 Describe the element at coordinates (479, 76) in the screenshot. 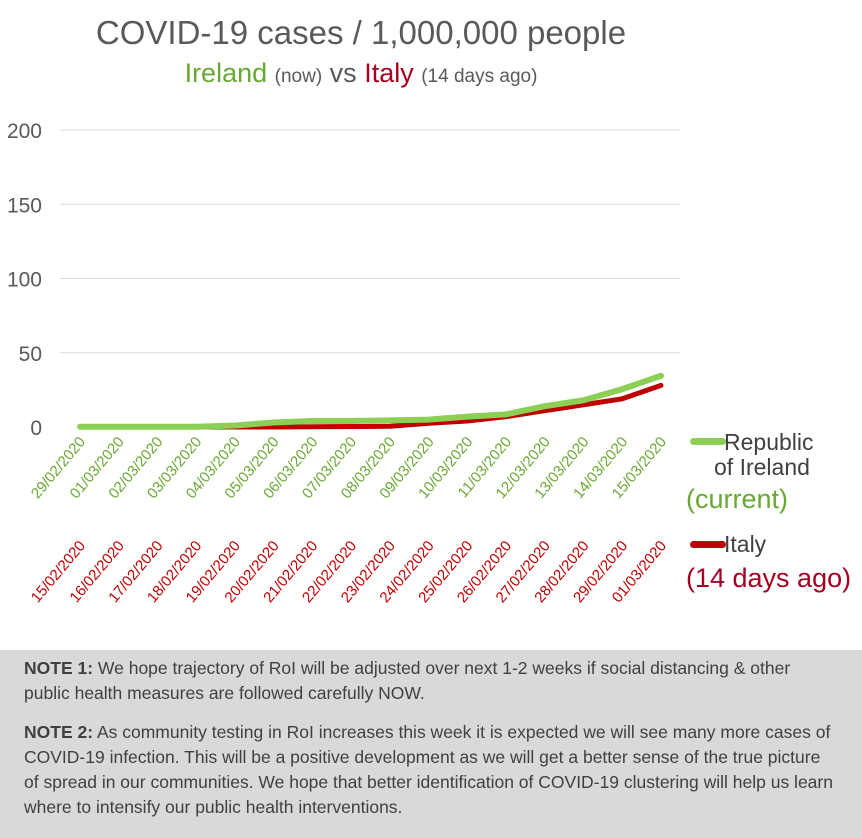

I see `subtitle-italy-note: (14 days ago)` at that location.